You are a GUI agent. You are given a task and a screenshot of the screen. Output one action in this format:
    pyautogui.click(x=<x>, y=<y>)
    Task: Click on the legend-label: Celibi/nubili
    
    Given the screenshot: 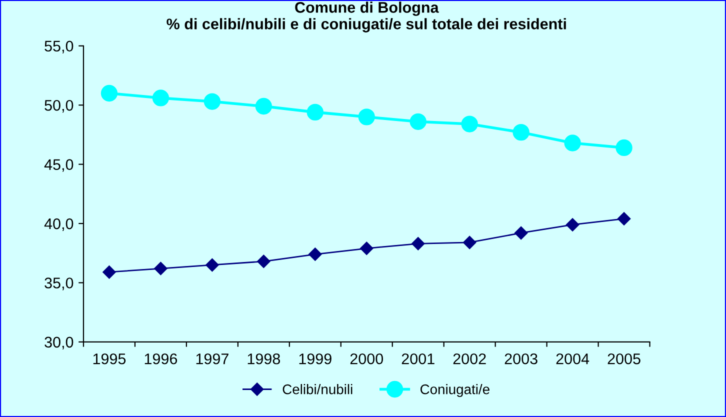 What is the action you would take?
    pyautogui.click(x=317, y=389)
    